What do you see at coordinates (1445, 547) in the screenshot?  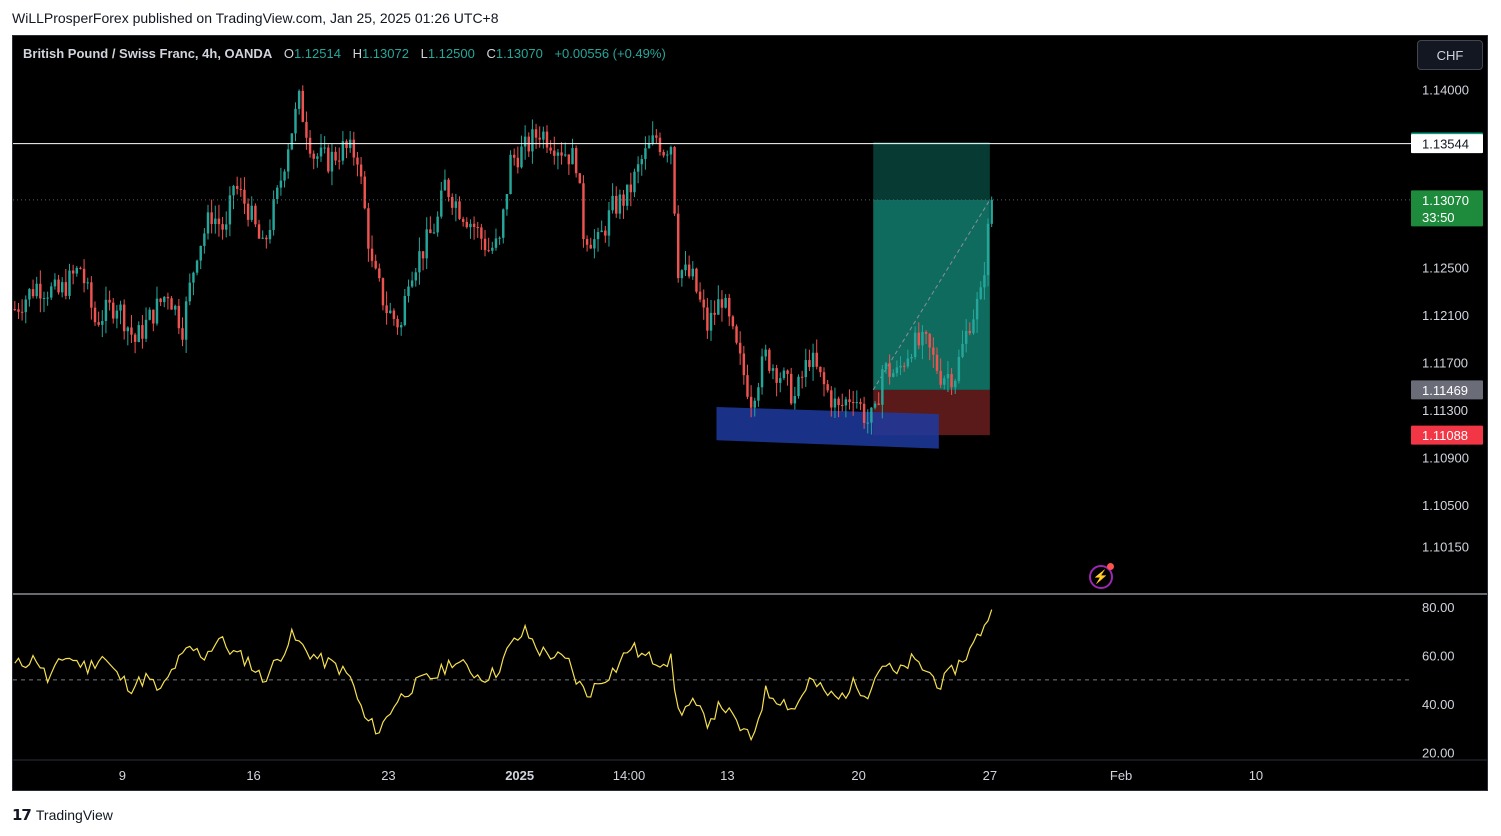 I see `price-tick-label: 1.10150` at bounding box center [1445, 547].